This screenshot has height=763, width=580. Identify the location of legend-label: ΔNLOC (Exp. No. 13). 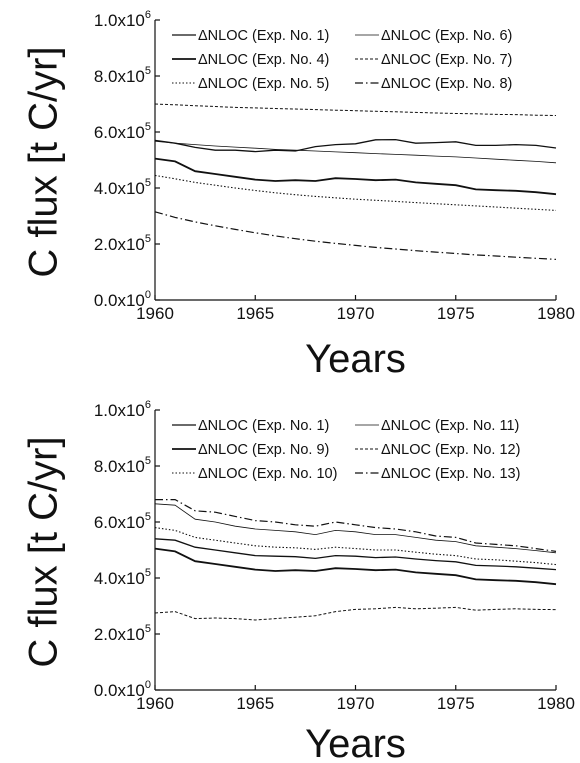
(450, 474).